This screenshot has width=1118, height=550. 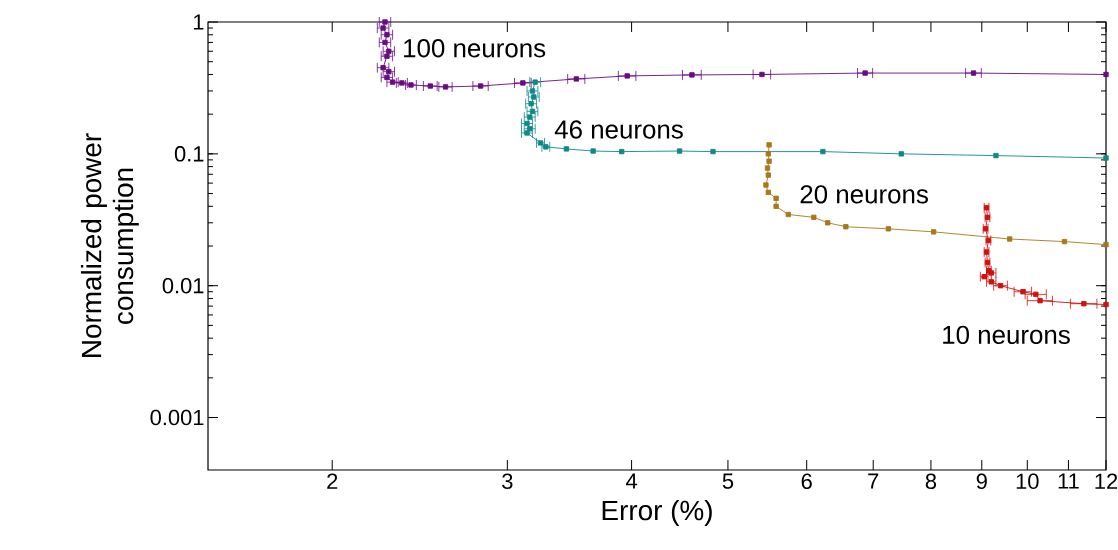 I want to click on x-tick-label: 11, so click(x=1068, y=481).